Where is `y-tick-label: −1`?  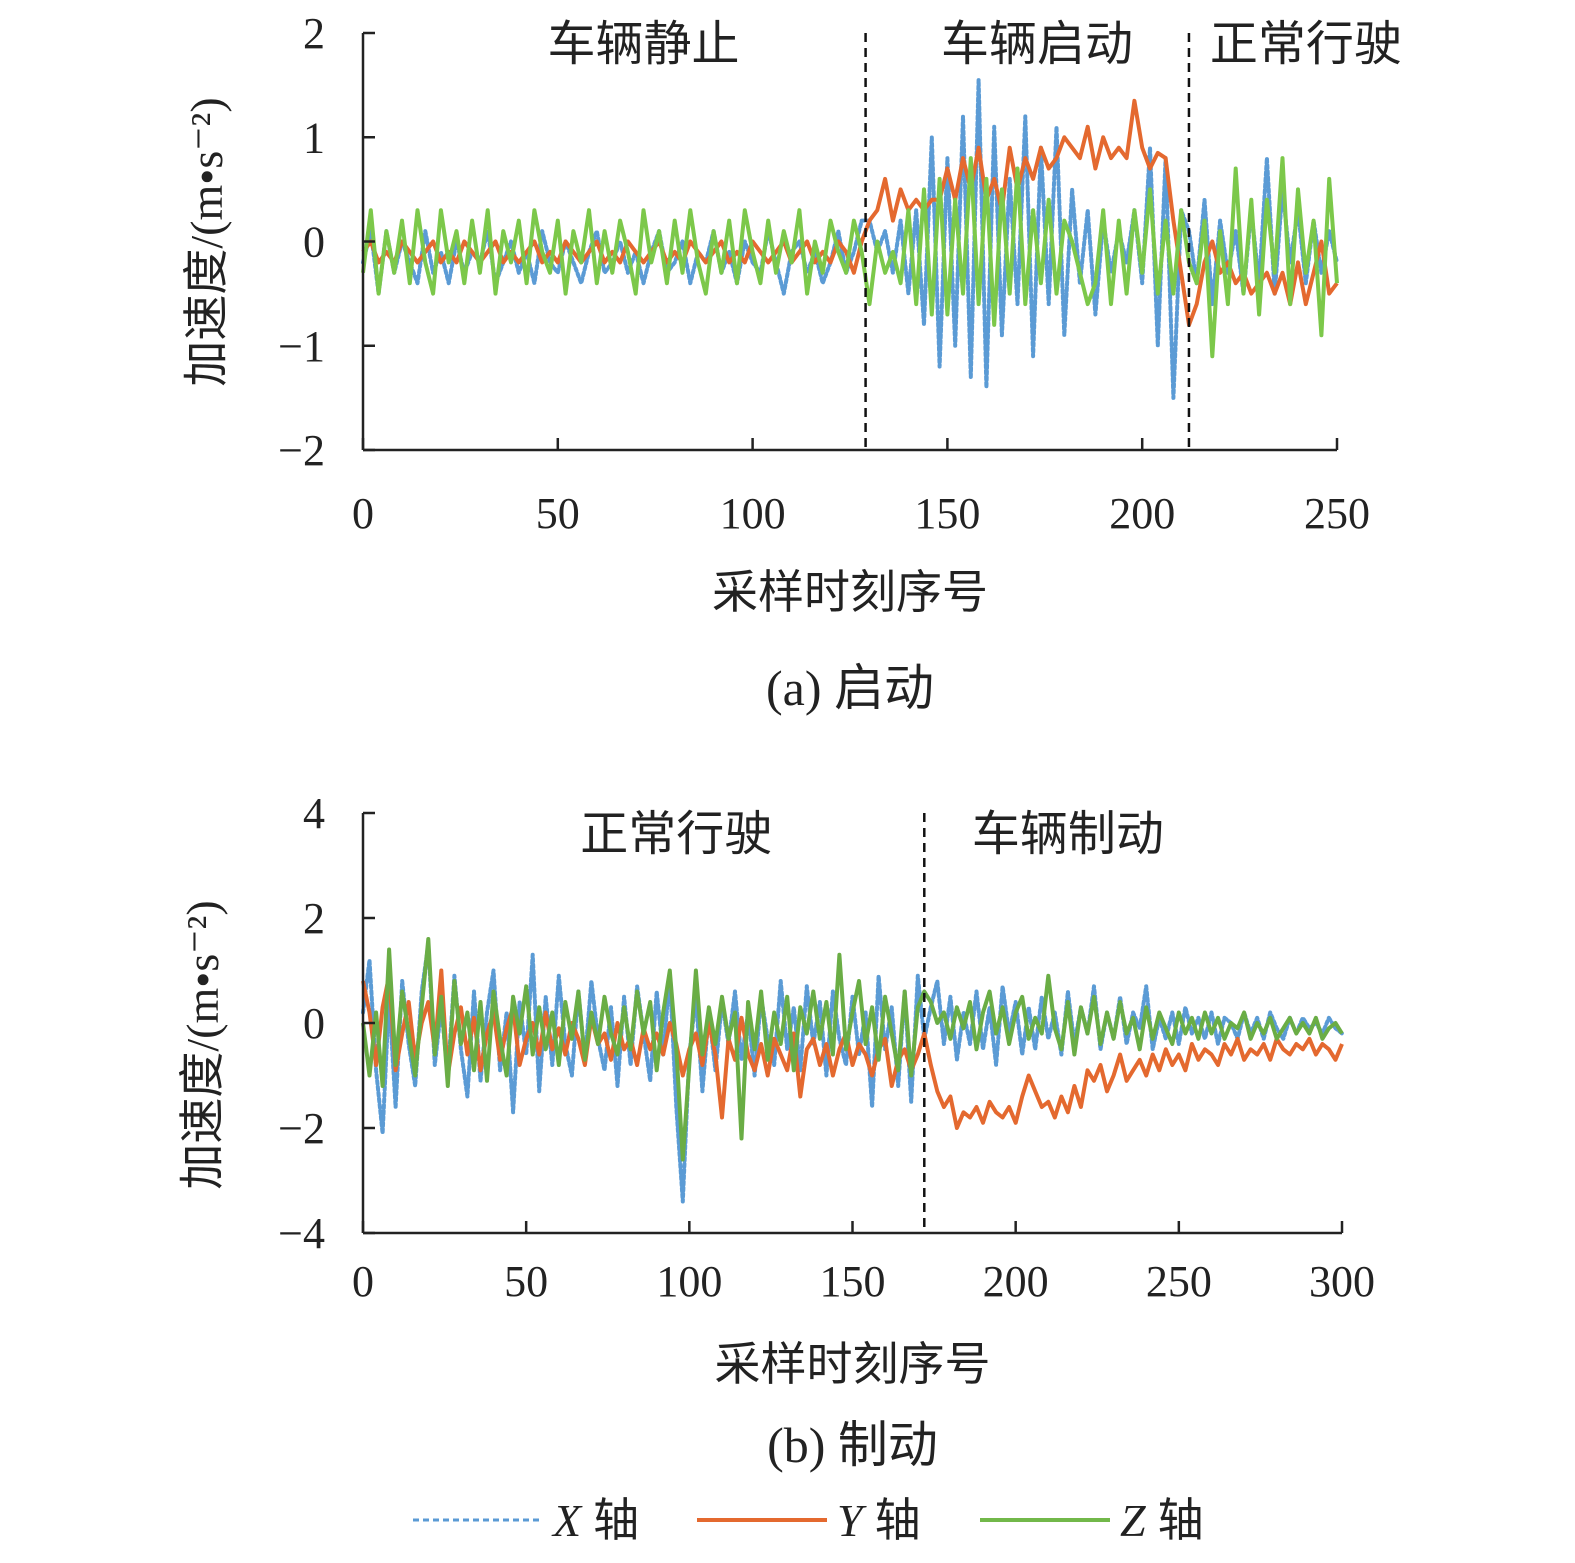 y-tick-label: −1 is located at coordinates (301, 346).